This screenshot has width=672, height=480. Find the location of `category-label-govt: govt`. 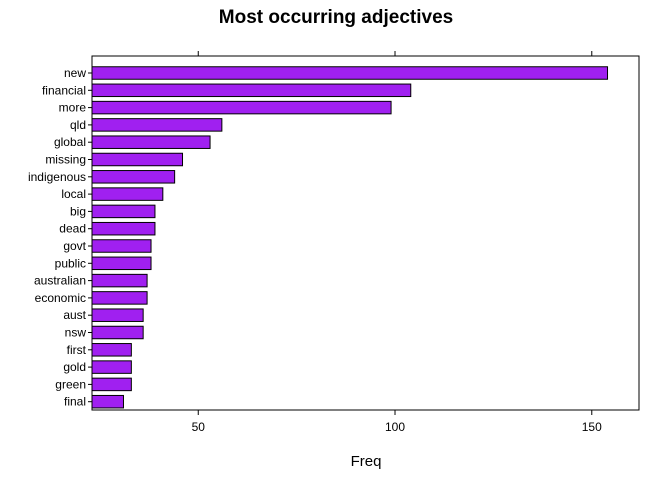

category-label-govt: govt is located at coordinates (74, 246).